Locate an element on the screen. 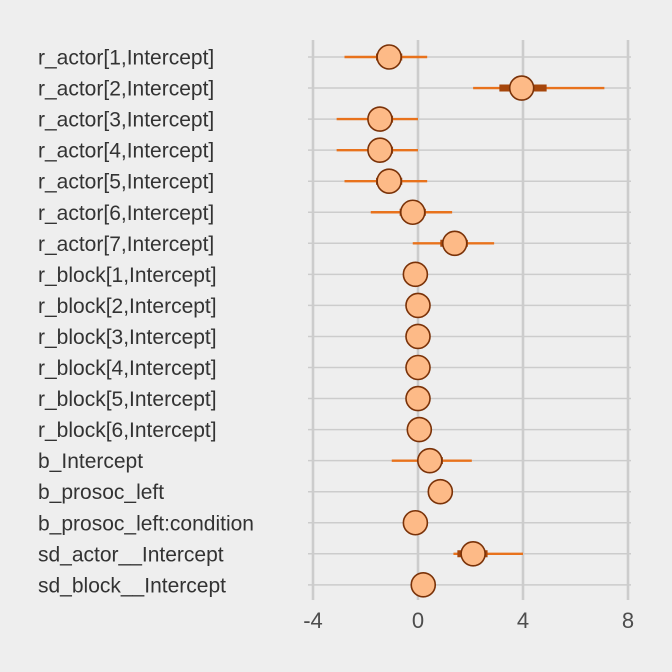  parameter-label: r_actor[7,Intercept] is located at coordinates (126, 244).